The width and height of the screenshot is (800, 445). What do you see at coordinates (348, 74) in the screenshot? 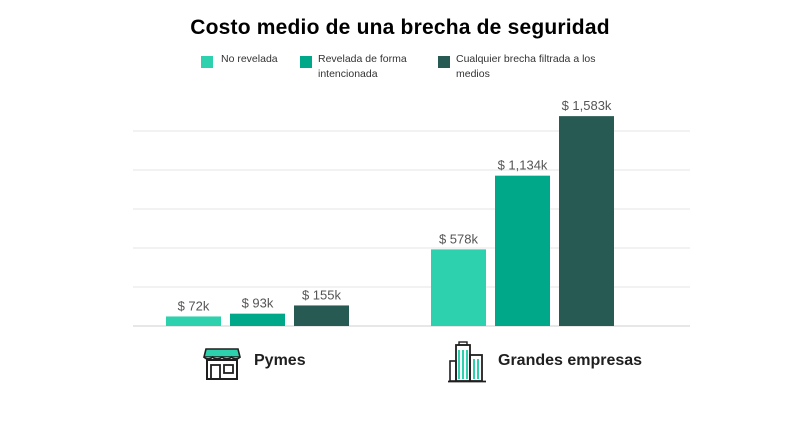
I see `legend-text-line: intencionada` at bounding box center [348, 74].